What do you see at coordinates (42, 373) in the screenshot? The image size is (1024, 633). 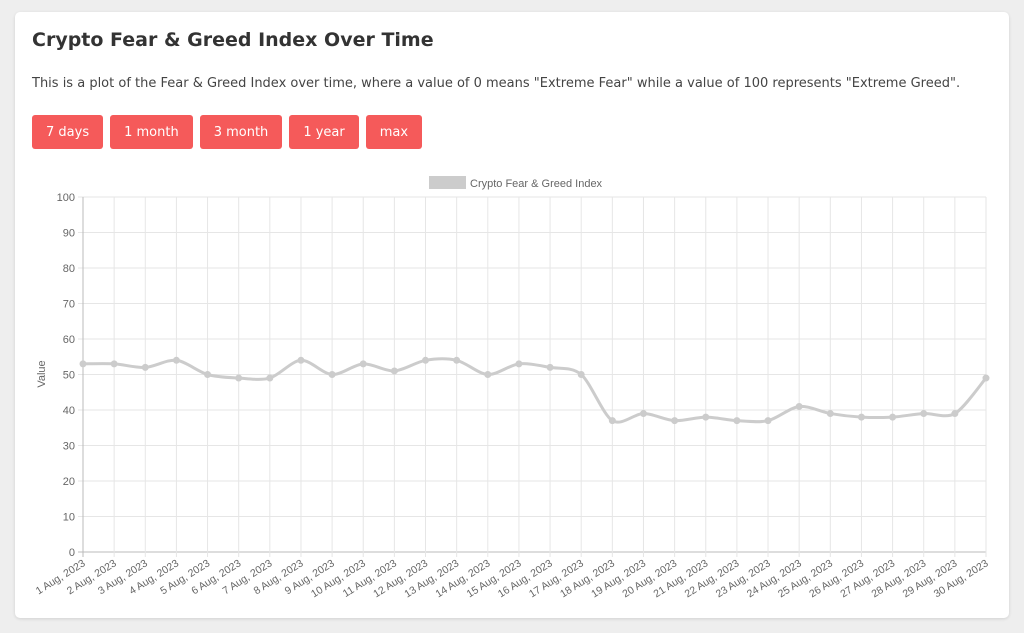 I see `y-axis-title: Value` at bounding box center [42, 373].